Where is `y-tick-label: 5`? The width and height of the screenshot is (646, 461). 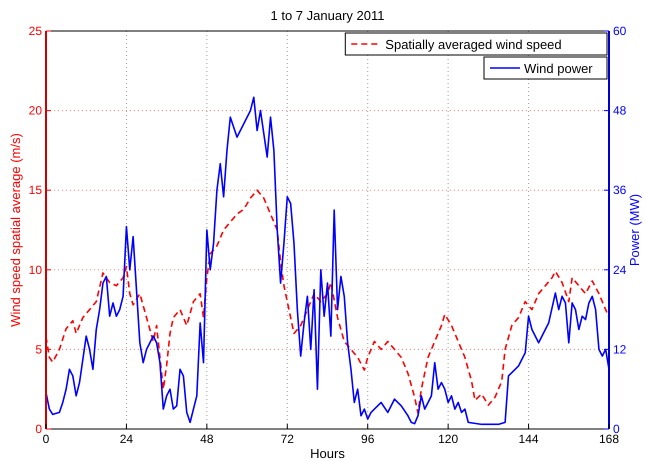 y-tick-label: 5 is located at coordinates (38, 349).